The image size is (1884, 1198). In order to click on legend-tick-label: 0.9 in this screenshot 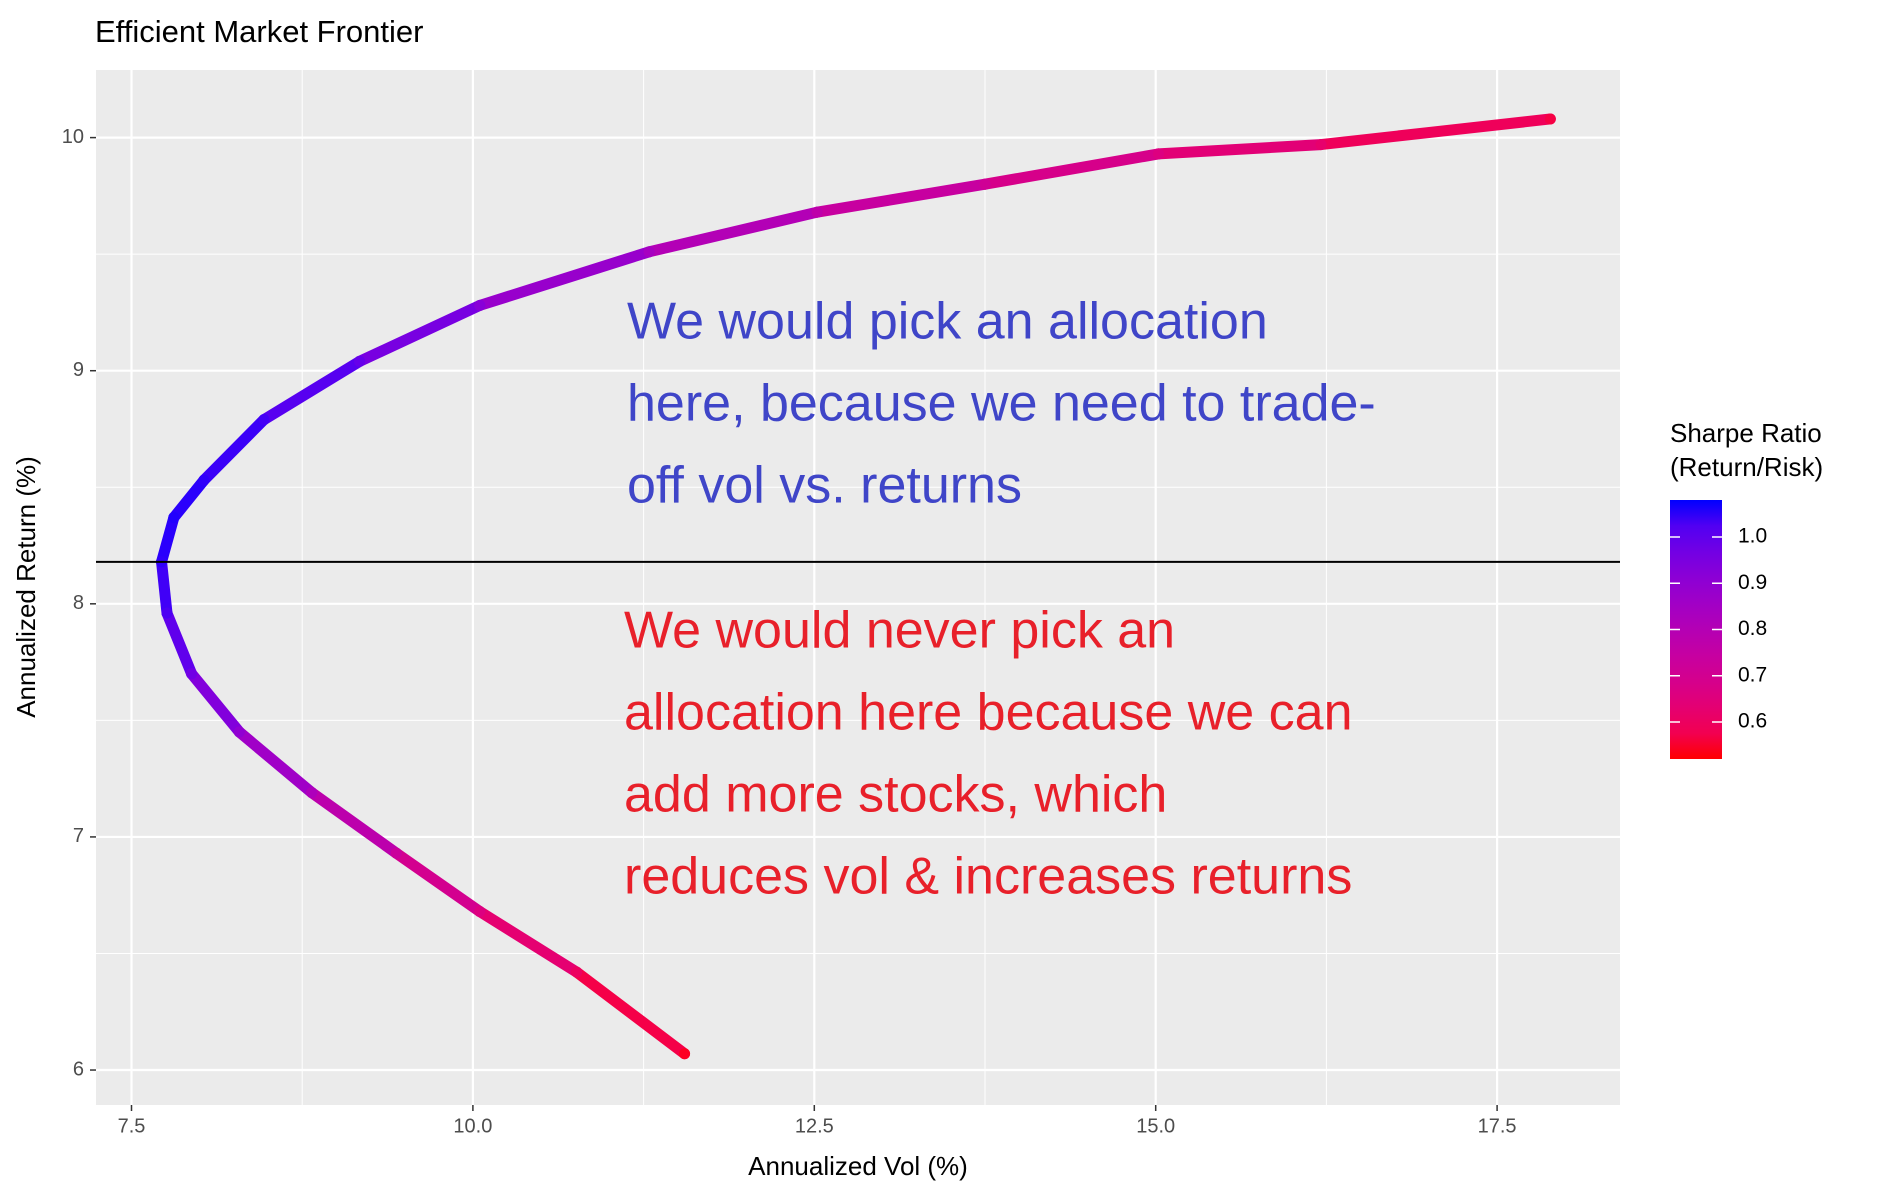, I will do `click(1752, 582)`.